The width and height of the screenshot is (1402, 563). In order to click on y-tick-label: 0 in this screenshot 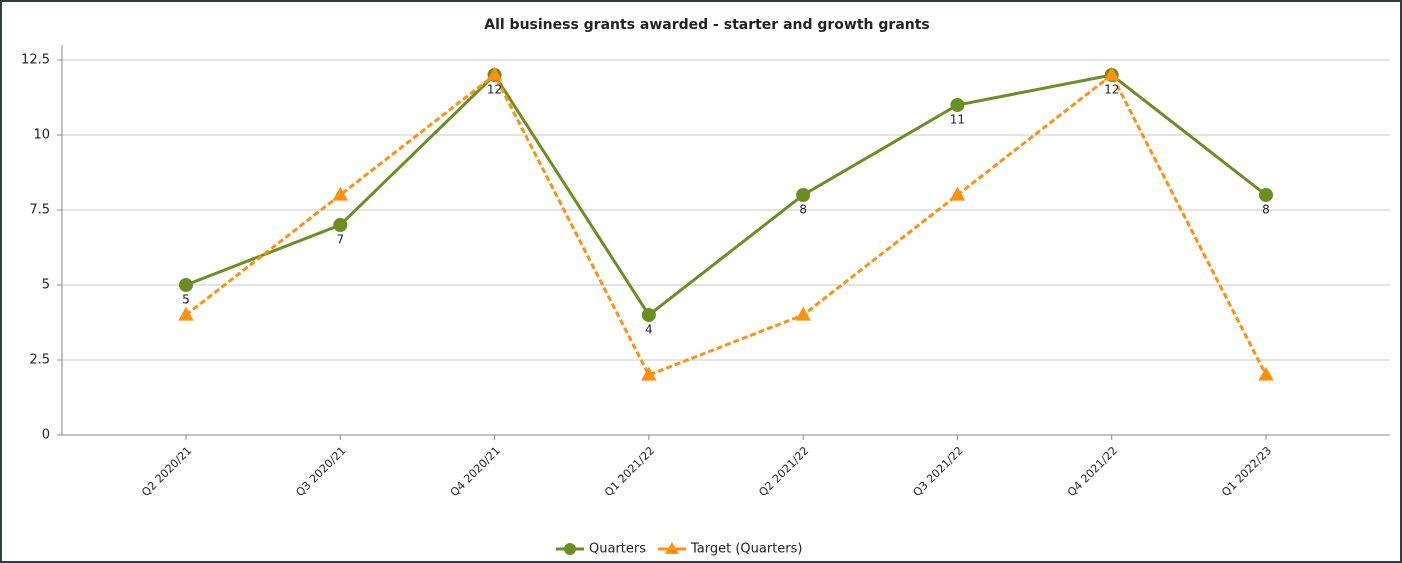, I will do `click(46, 435)`.